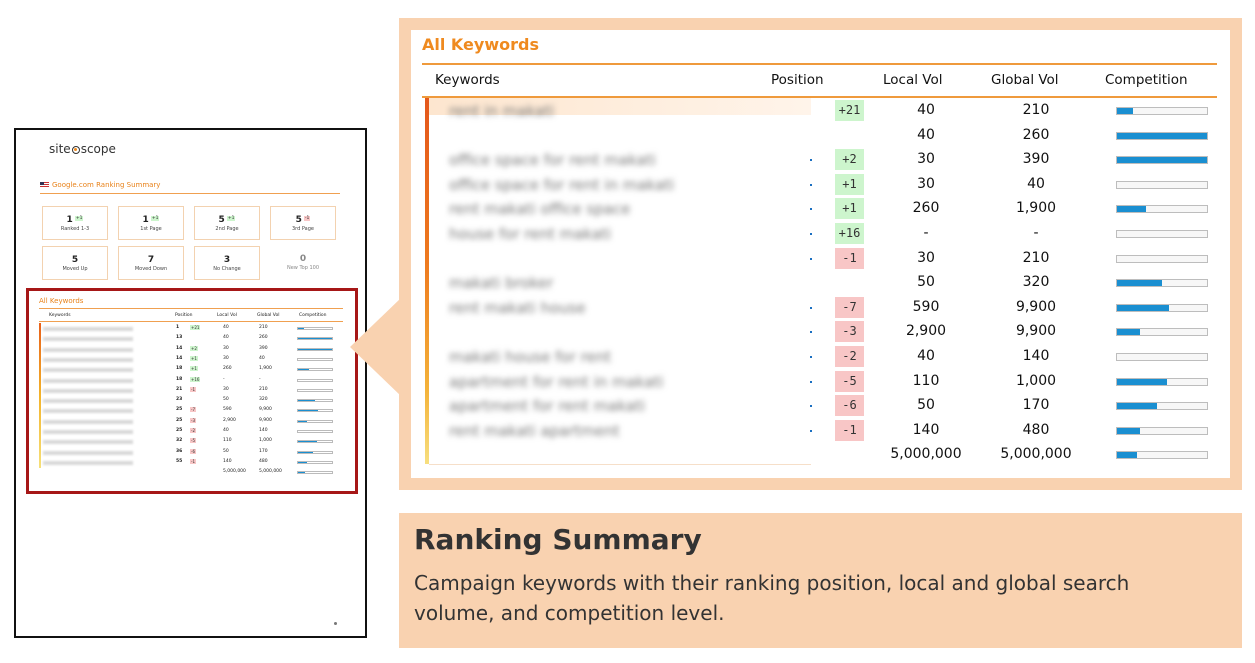 The width and height of the screenshot is (1255, 663). Describe the element at coordinates (75, 229) in the screenshot. I see `card-label: Ranked 1-3` at that location.